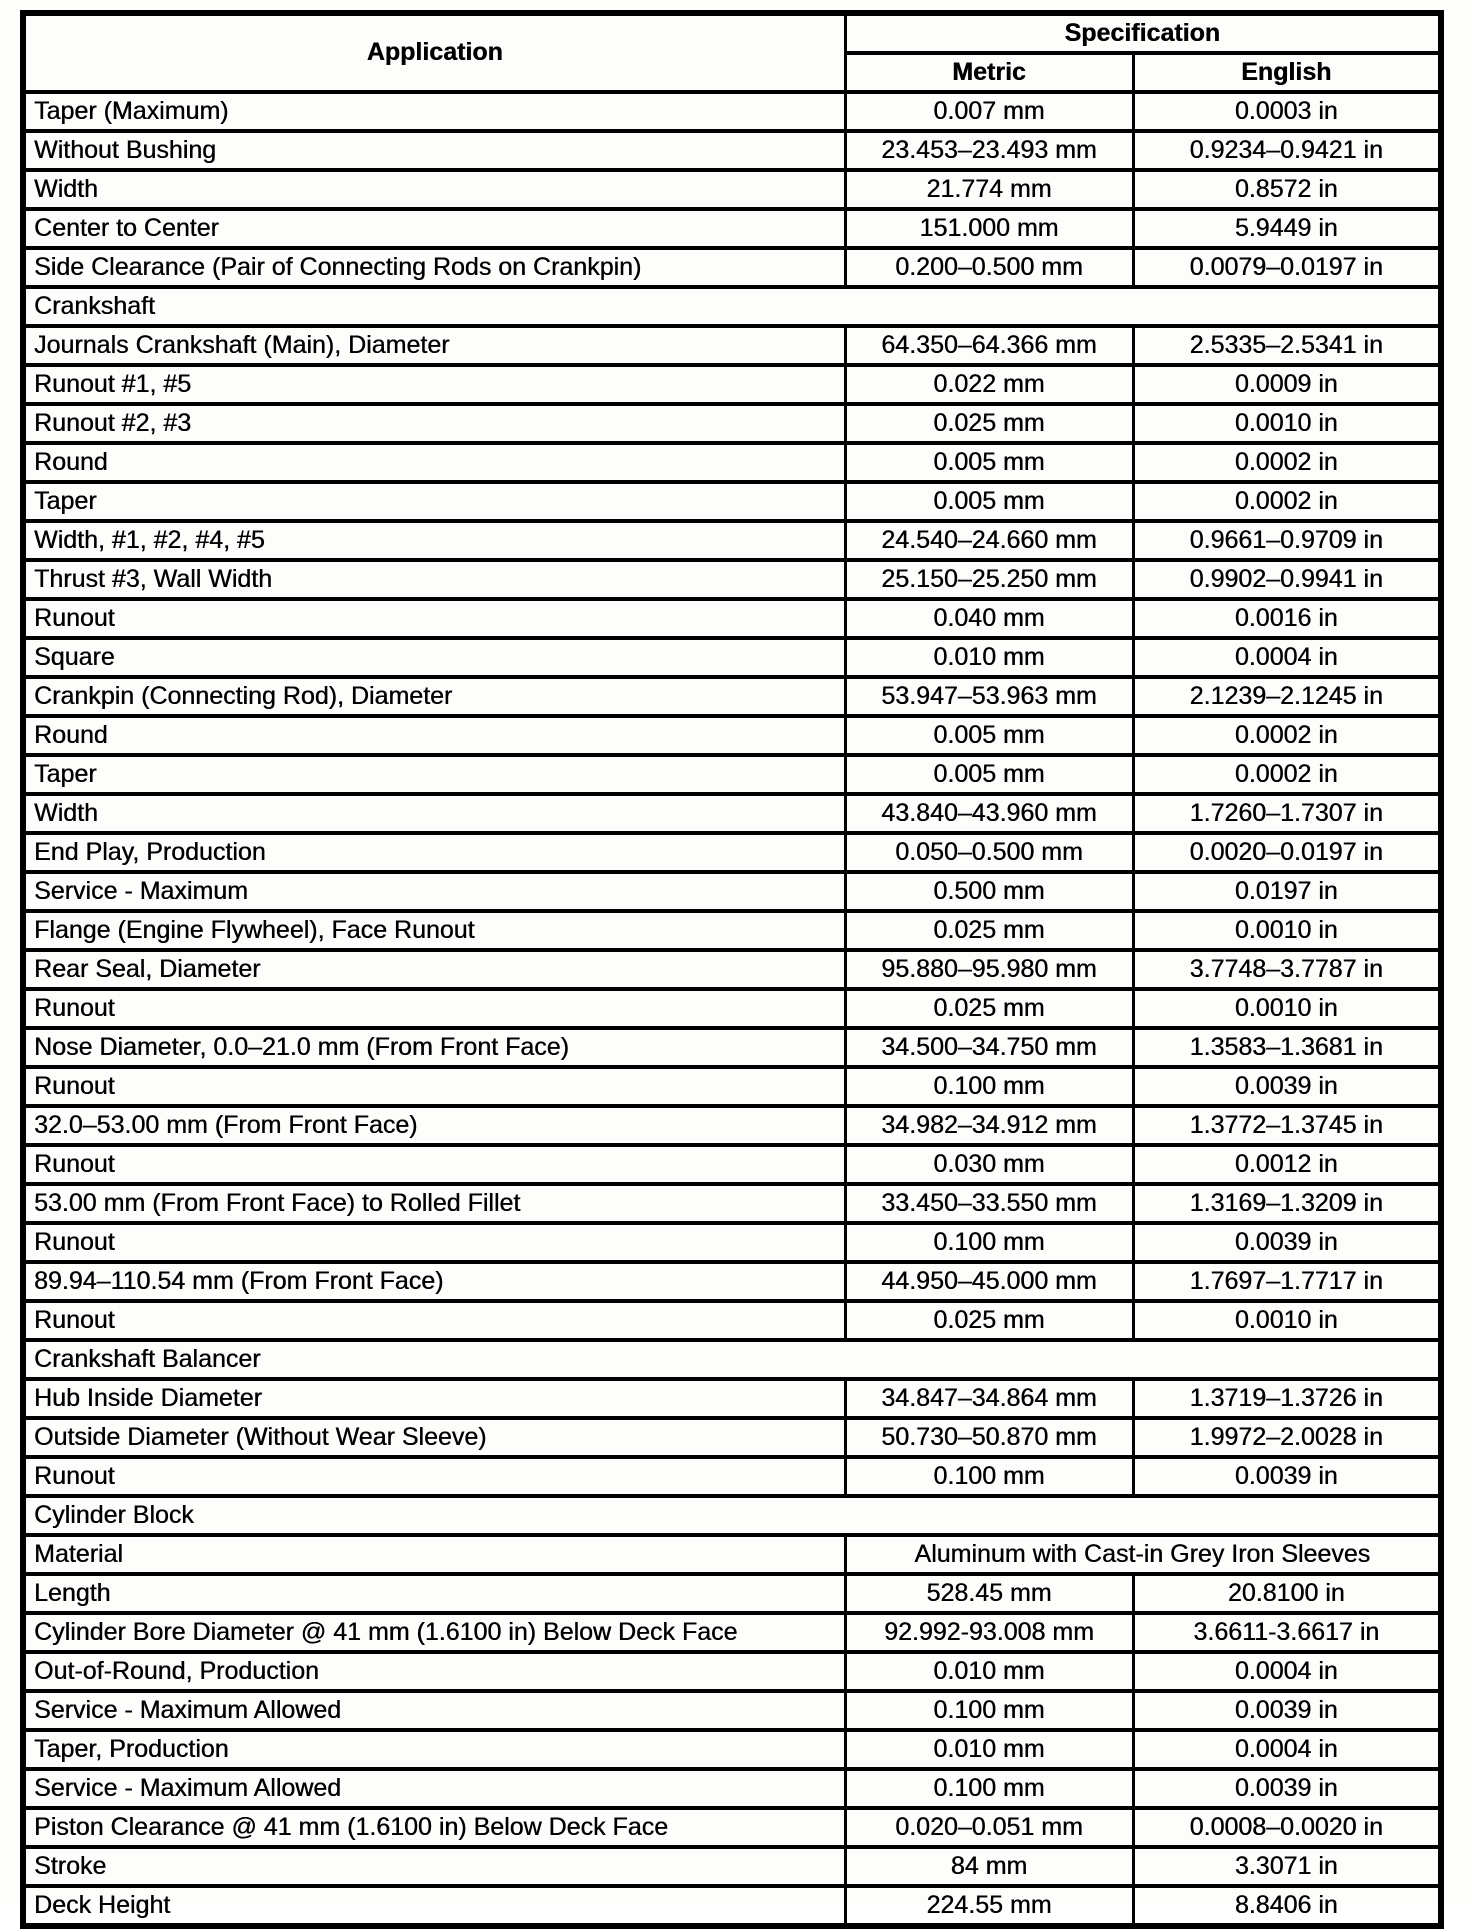  What do you see at coordinates (989, 228) in the screenshot?
I see `metric-value-cell: 151.000 mm` at bounding box center [989, 228].